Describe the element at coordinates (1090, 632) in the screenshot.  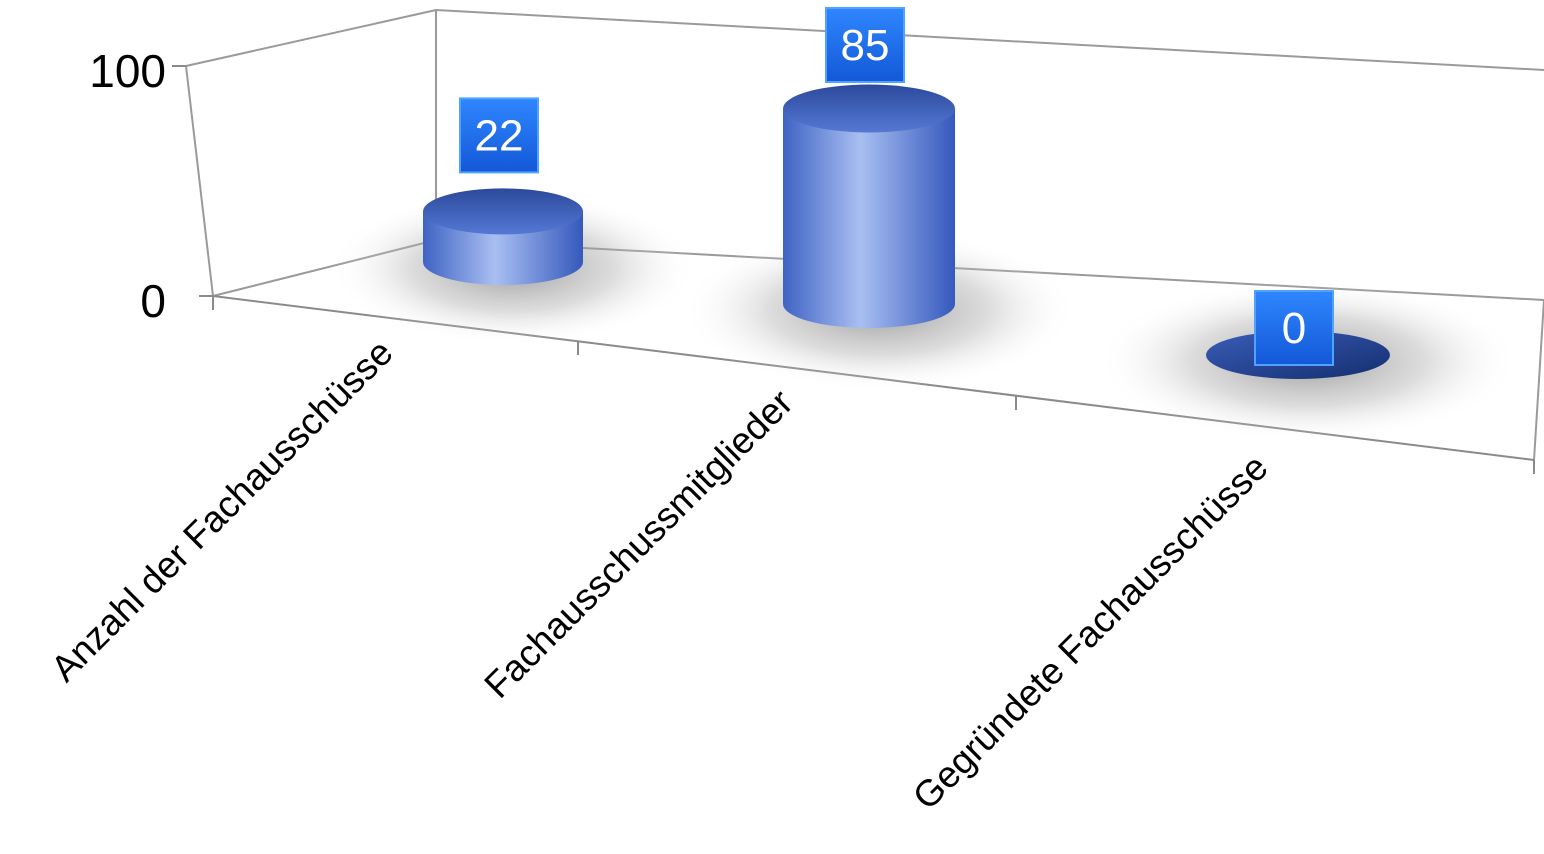
I see `category-label-2: Gegründete Fachausschüsse` at that location.